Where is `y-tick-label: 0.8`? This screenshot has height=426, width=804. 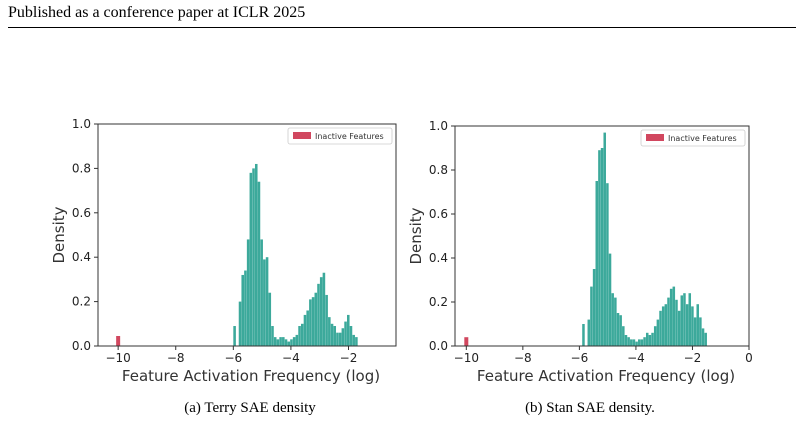
y-tick-label: 0.8 is located at coordinates (81, 168).